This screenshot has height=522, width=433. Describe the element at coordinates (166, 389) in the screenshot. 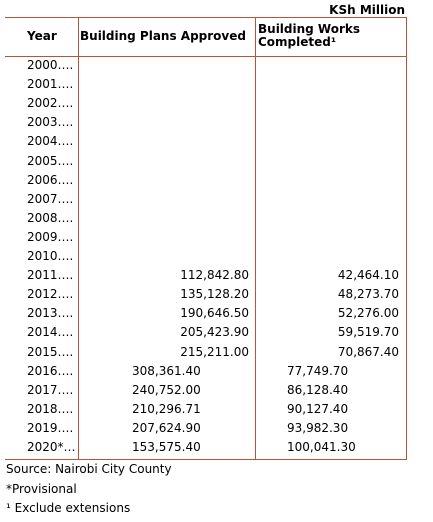

I see `plans-cell: 240,752.00` at that location.